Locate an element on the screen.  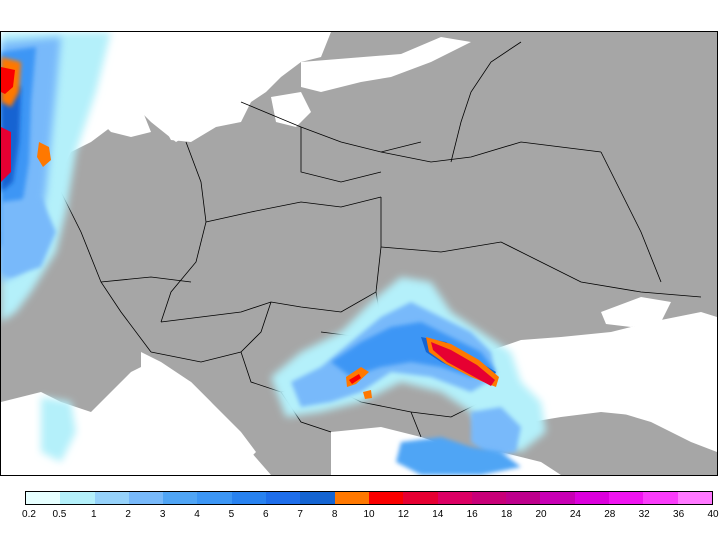
legend-tick-label: 4 is located at coordinates (197, 514).